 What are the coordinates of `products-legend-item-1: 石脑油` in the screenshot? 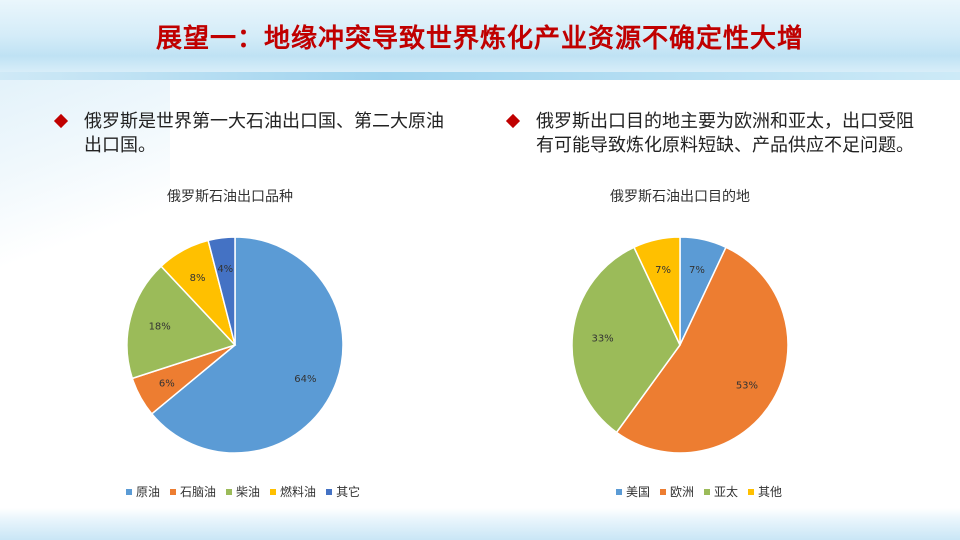 It's located at (193, 491).